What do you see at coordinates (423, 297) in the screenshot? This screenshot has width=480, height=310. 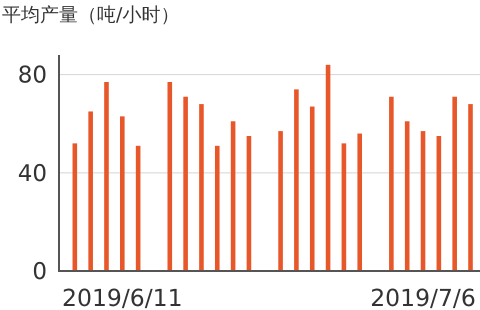 I see `x-tick-label: 2019/7/6` at bounding box center [423, 297].